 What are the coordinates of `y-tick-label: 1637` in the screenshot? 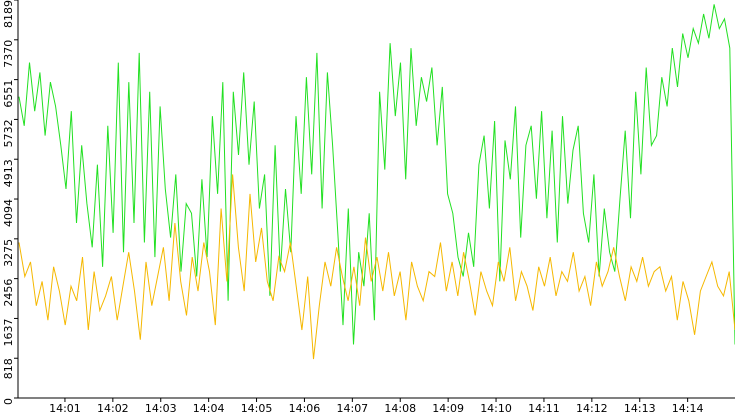 It's located at (8, 332).